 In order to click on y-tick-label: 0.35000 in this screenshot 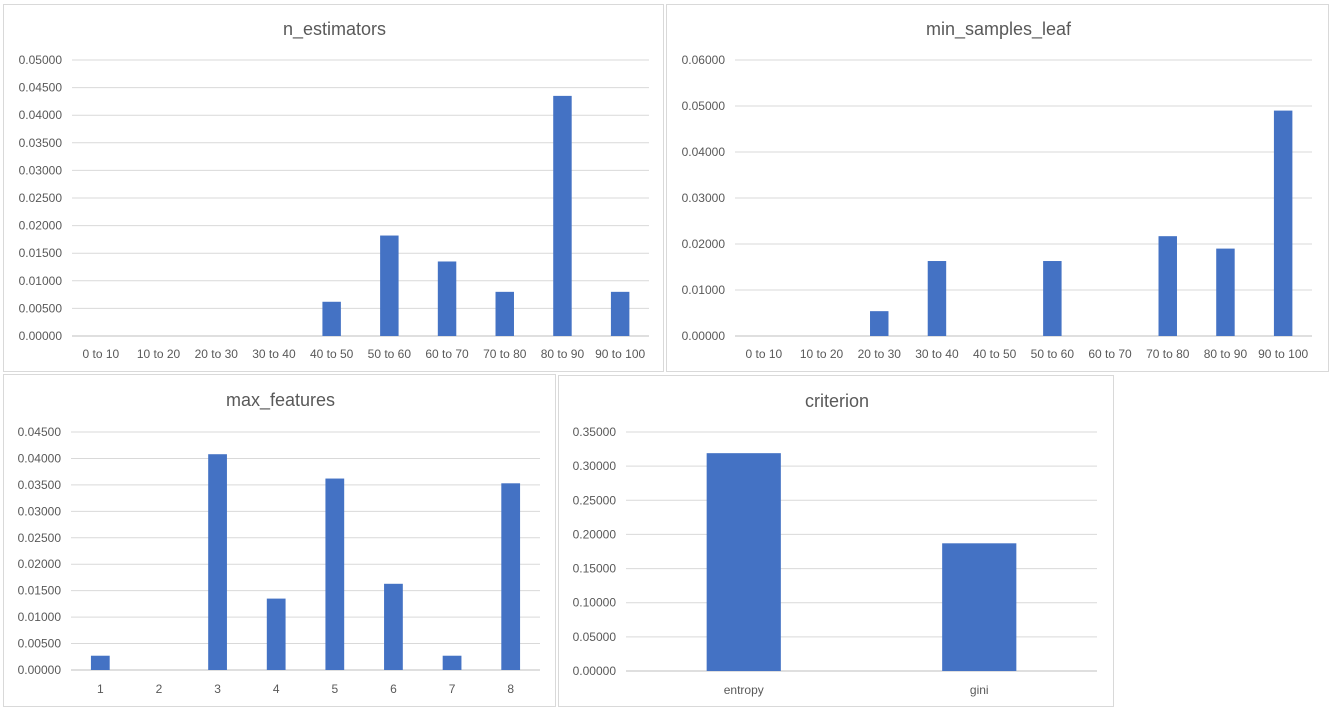, I will do `click(595, 432)`.